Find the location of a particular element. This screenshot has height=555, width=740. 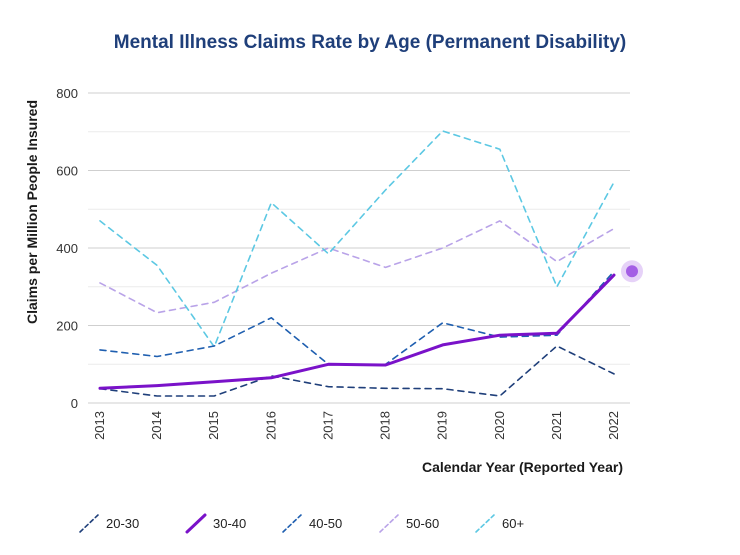

x-tick-label: 2015 is located at coordinates (213, 425).